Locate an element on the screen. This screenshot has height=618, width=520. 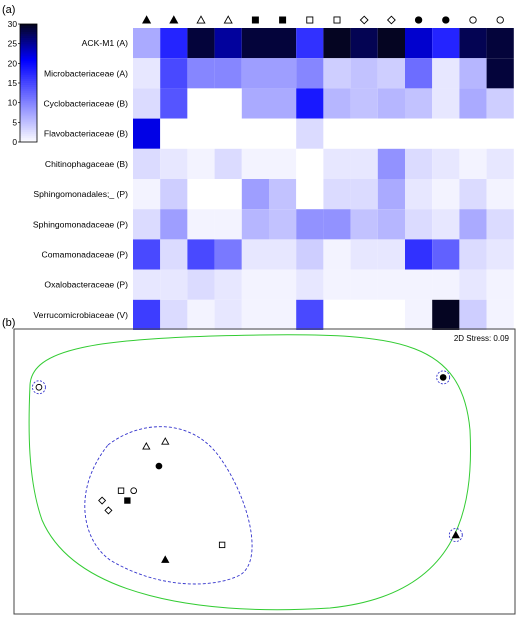
marker-circle-filled is located at coordinates (159, 466).